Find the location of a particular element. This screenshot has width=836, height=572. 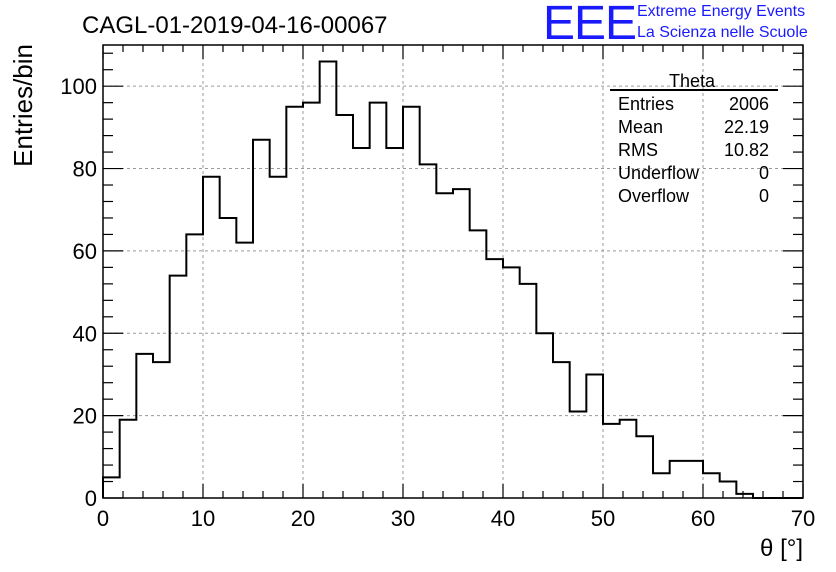

y-tick-label: 20 is located at coordinates (85, 416).